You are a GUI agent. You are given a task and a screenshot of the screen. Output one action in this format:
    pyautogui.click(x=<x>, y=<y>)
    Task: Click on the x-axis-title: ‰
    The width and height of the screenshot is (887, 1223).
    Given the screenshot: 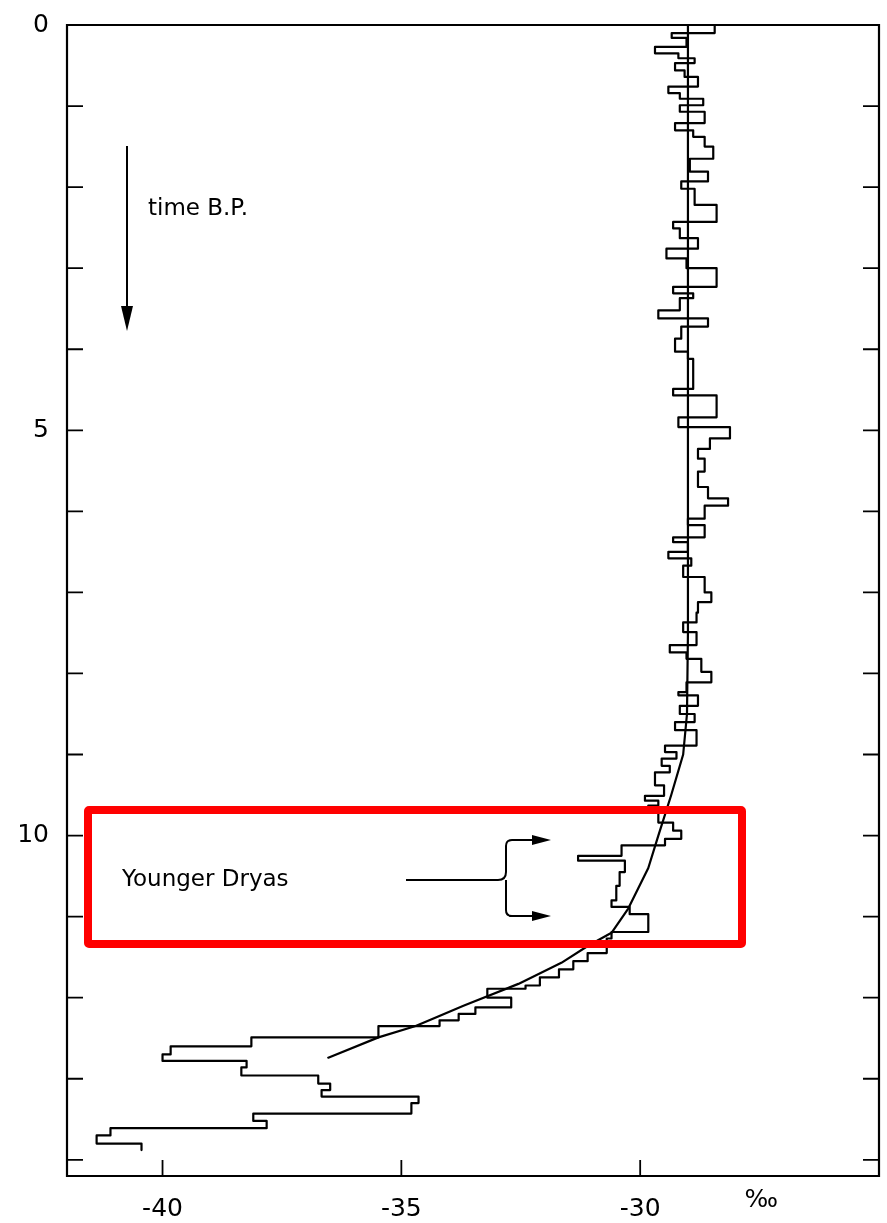 What is the action you would take?
    pyautogui.click(x=761, y=1198)
    